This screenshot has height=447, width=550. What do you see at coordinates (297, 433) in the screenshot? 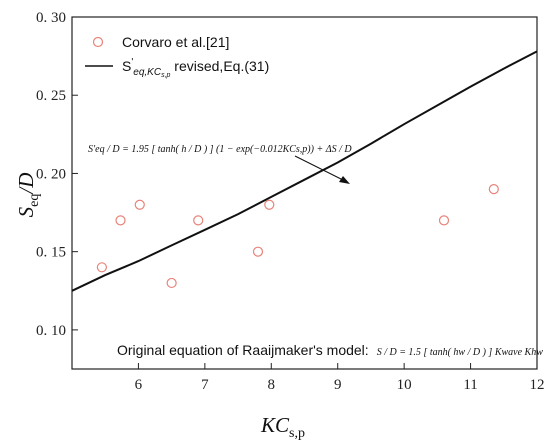
I see `x-axis-title-sub: s,p` at bounding box center [297, 433].